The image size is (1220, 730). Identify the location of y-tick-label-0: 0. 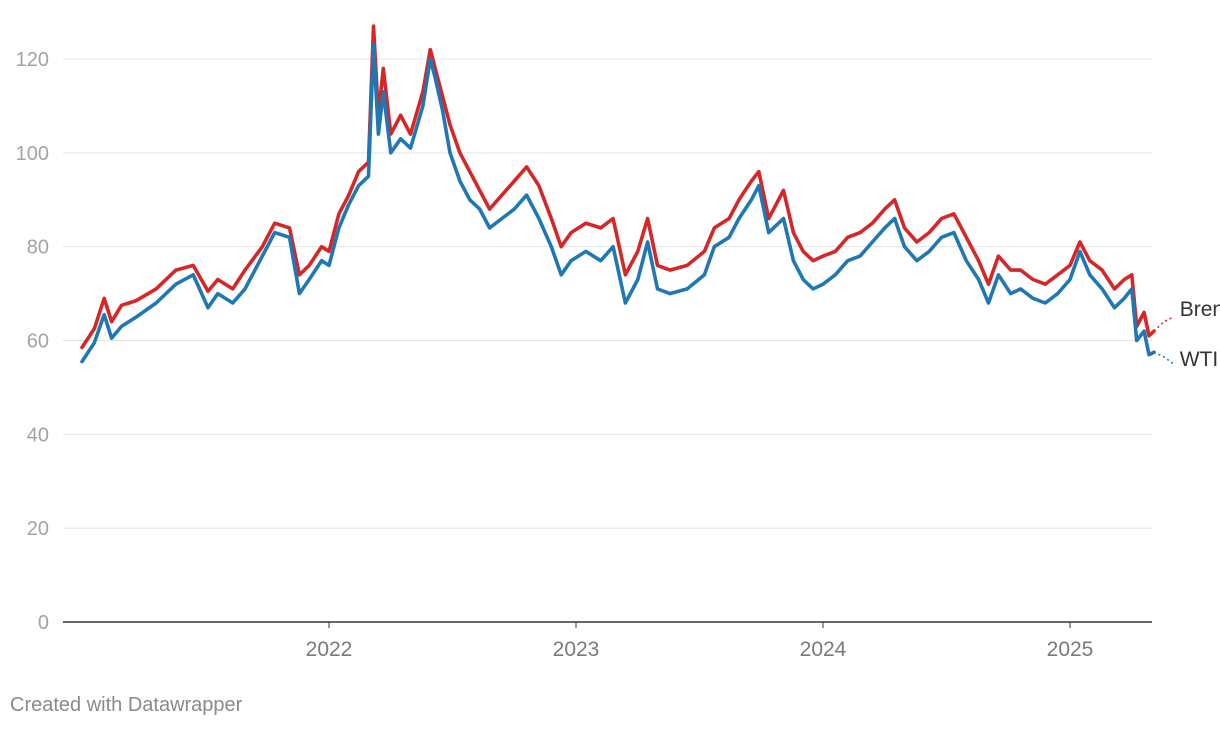
(43, 623).